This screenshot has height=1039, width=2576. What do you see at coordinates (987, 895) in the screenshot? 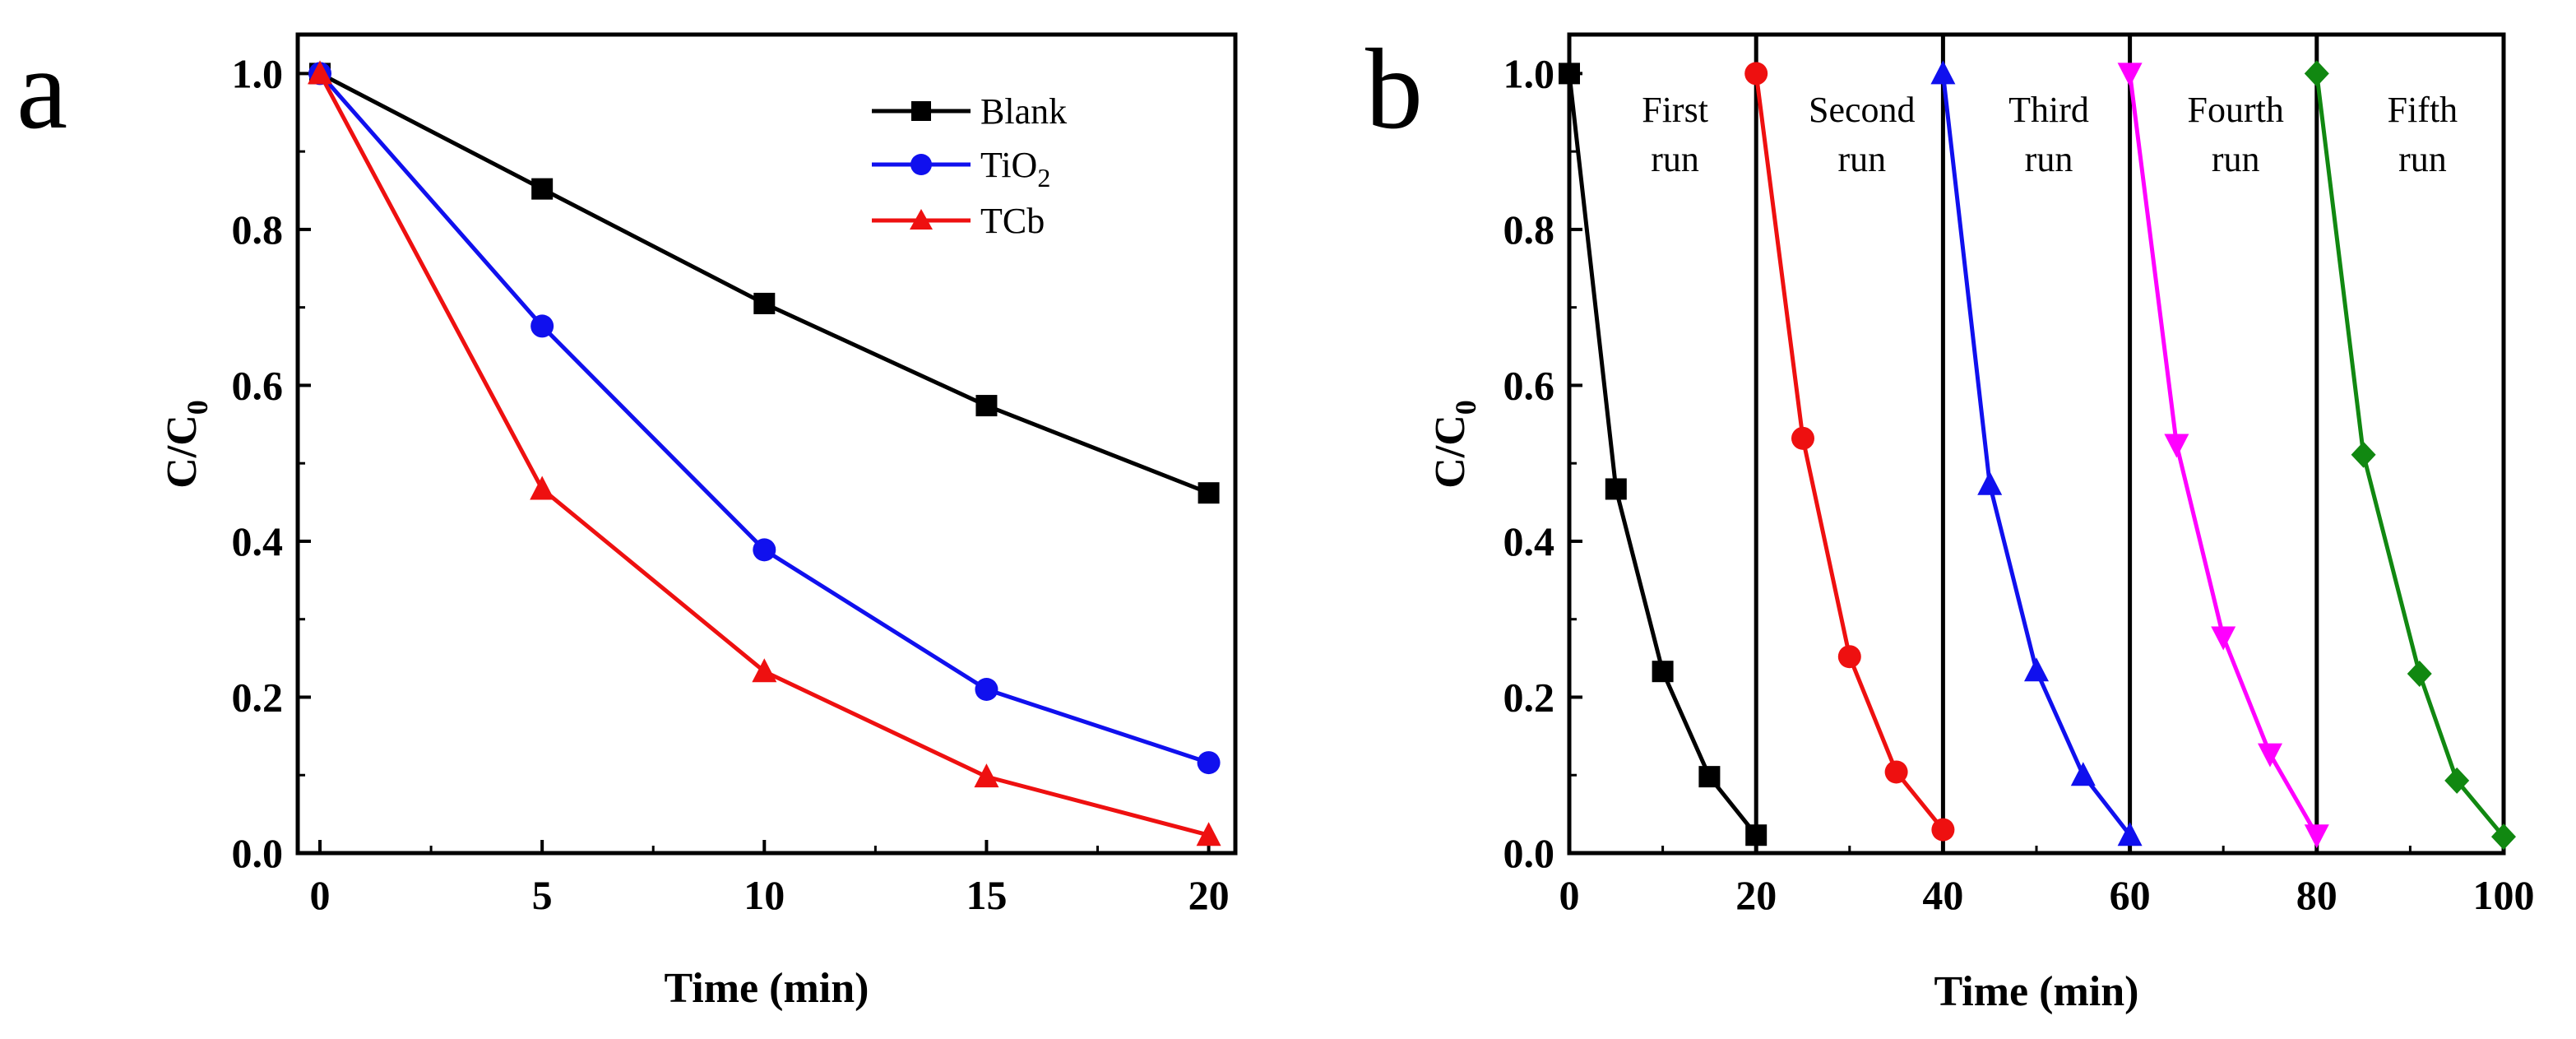
I see `x-tick-label: 15` at bounding box center [987, 895].